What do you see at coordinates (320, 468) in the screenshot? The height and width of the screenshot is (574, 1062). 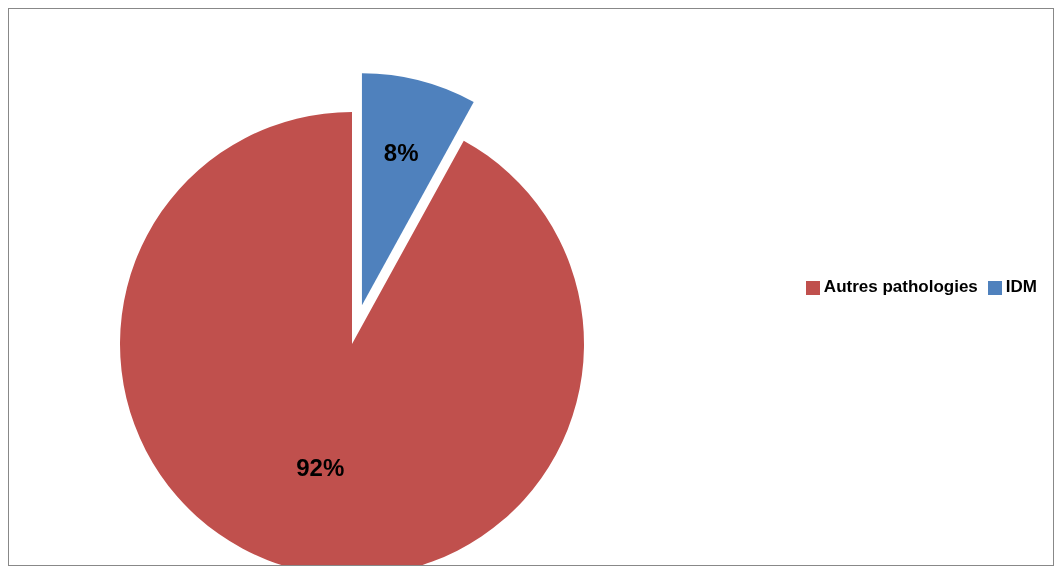 I see `data-label: 92%` at bounding box center [320, 468].